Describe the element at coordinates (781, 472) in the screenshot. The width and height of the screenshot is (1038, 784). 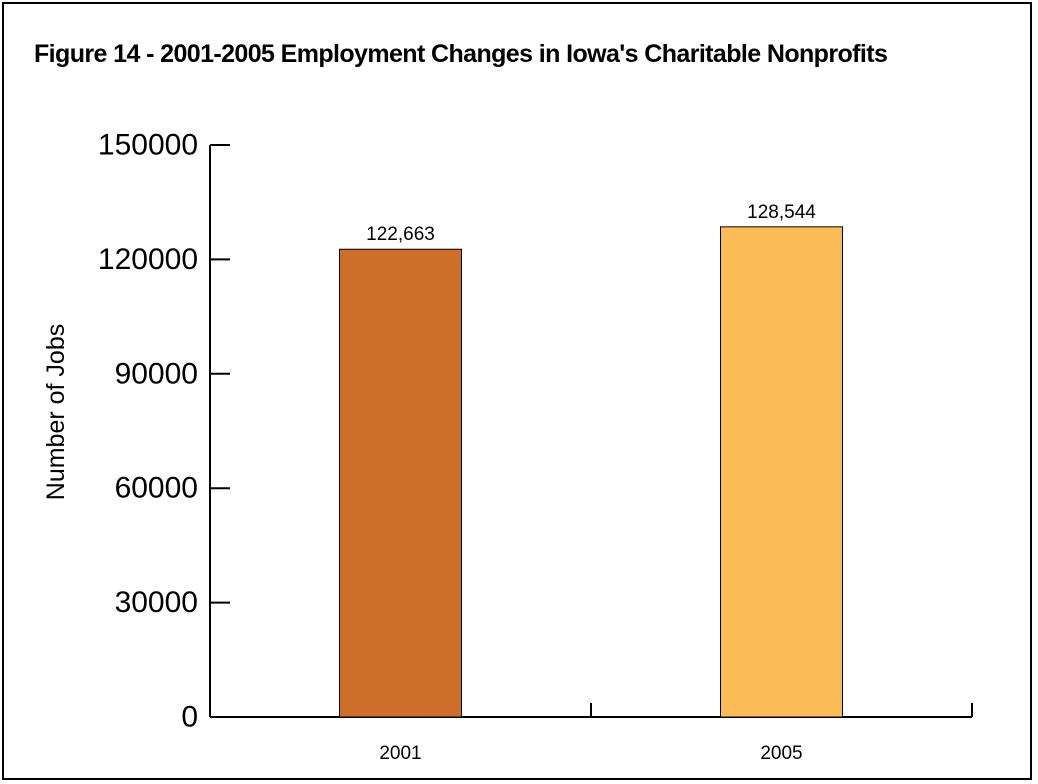
I see `bar-2005` at that location.